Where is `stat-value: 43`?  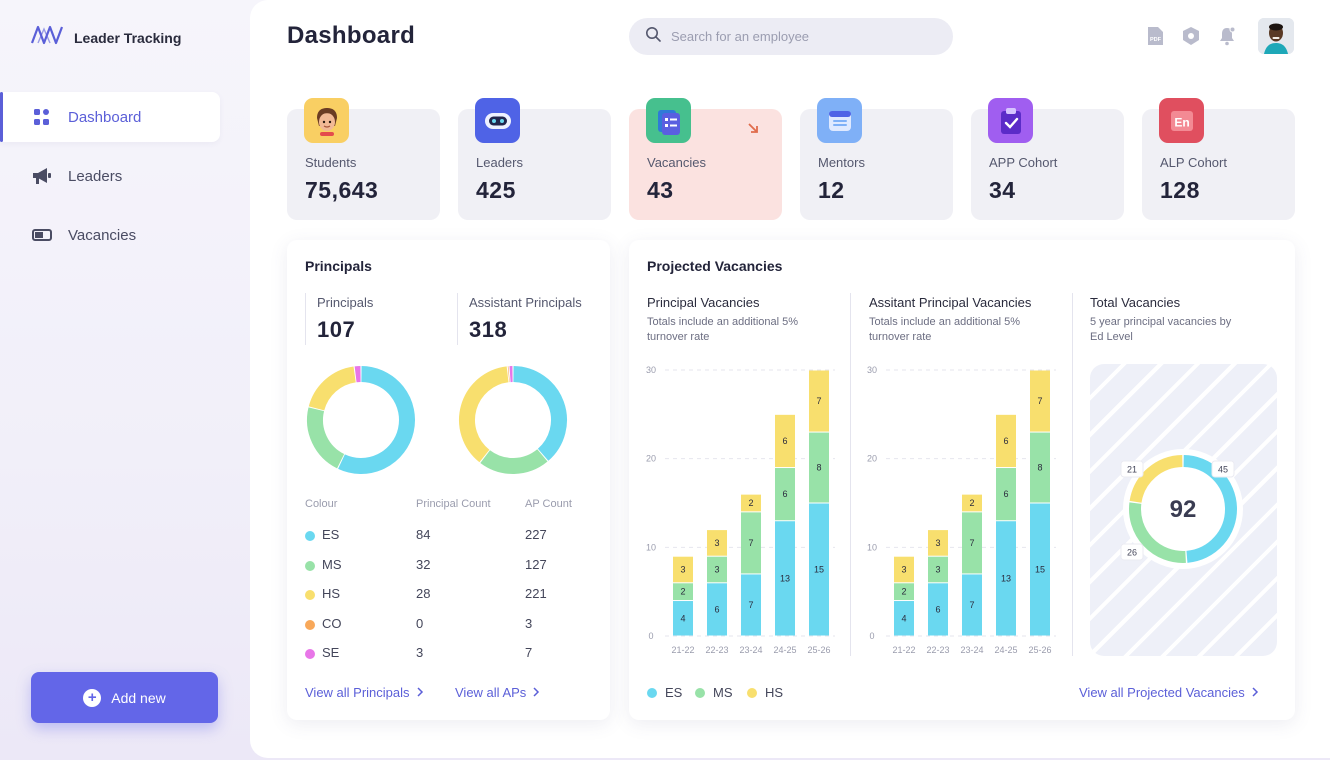
stat-value: 43 is located at coordinates (660, 190).